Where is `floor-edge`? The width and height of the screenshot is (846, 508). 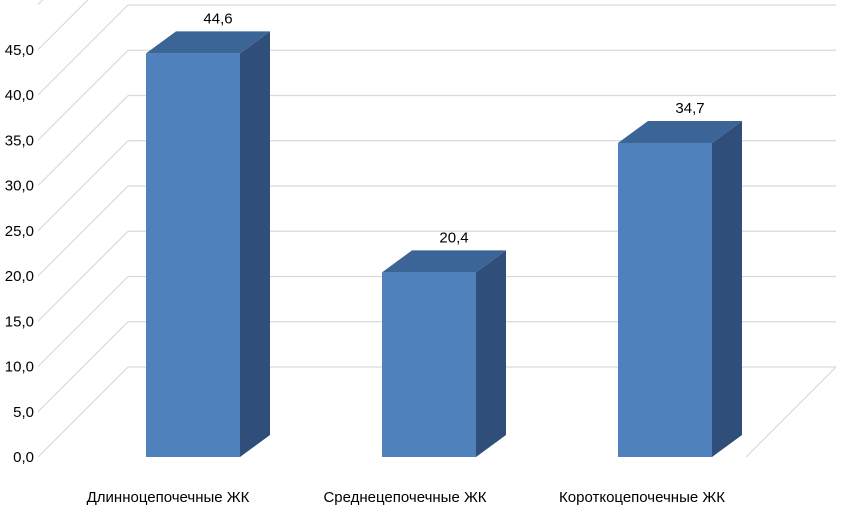 floor-edge is located at coordinates (791, 412).